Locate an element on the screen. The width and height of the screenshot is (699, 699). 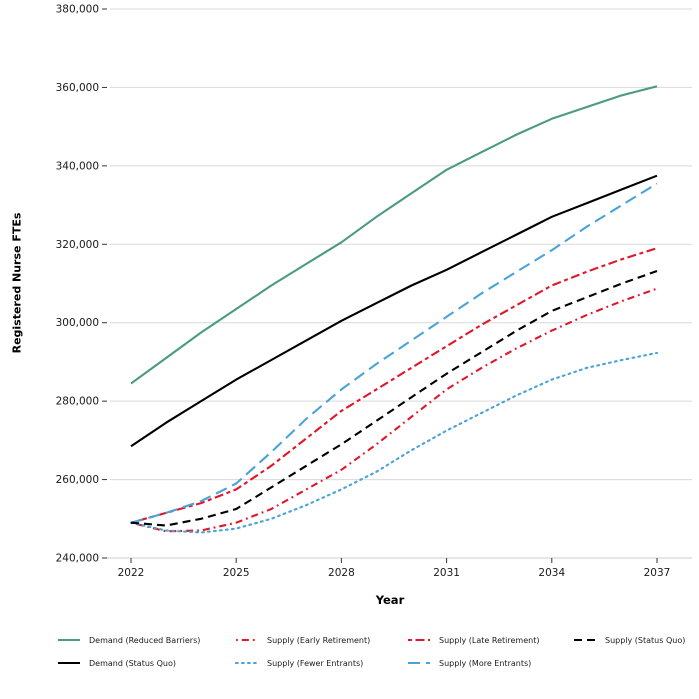
legend-item-demand-reduced-barriers: Demand (Reduced Barriers) is located at coordinates (146, 640).